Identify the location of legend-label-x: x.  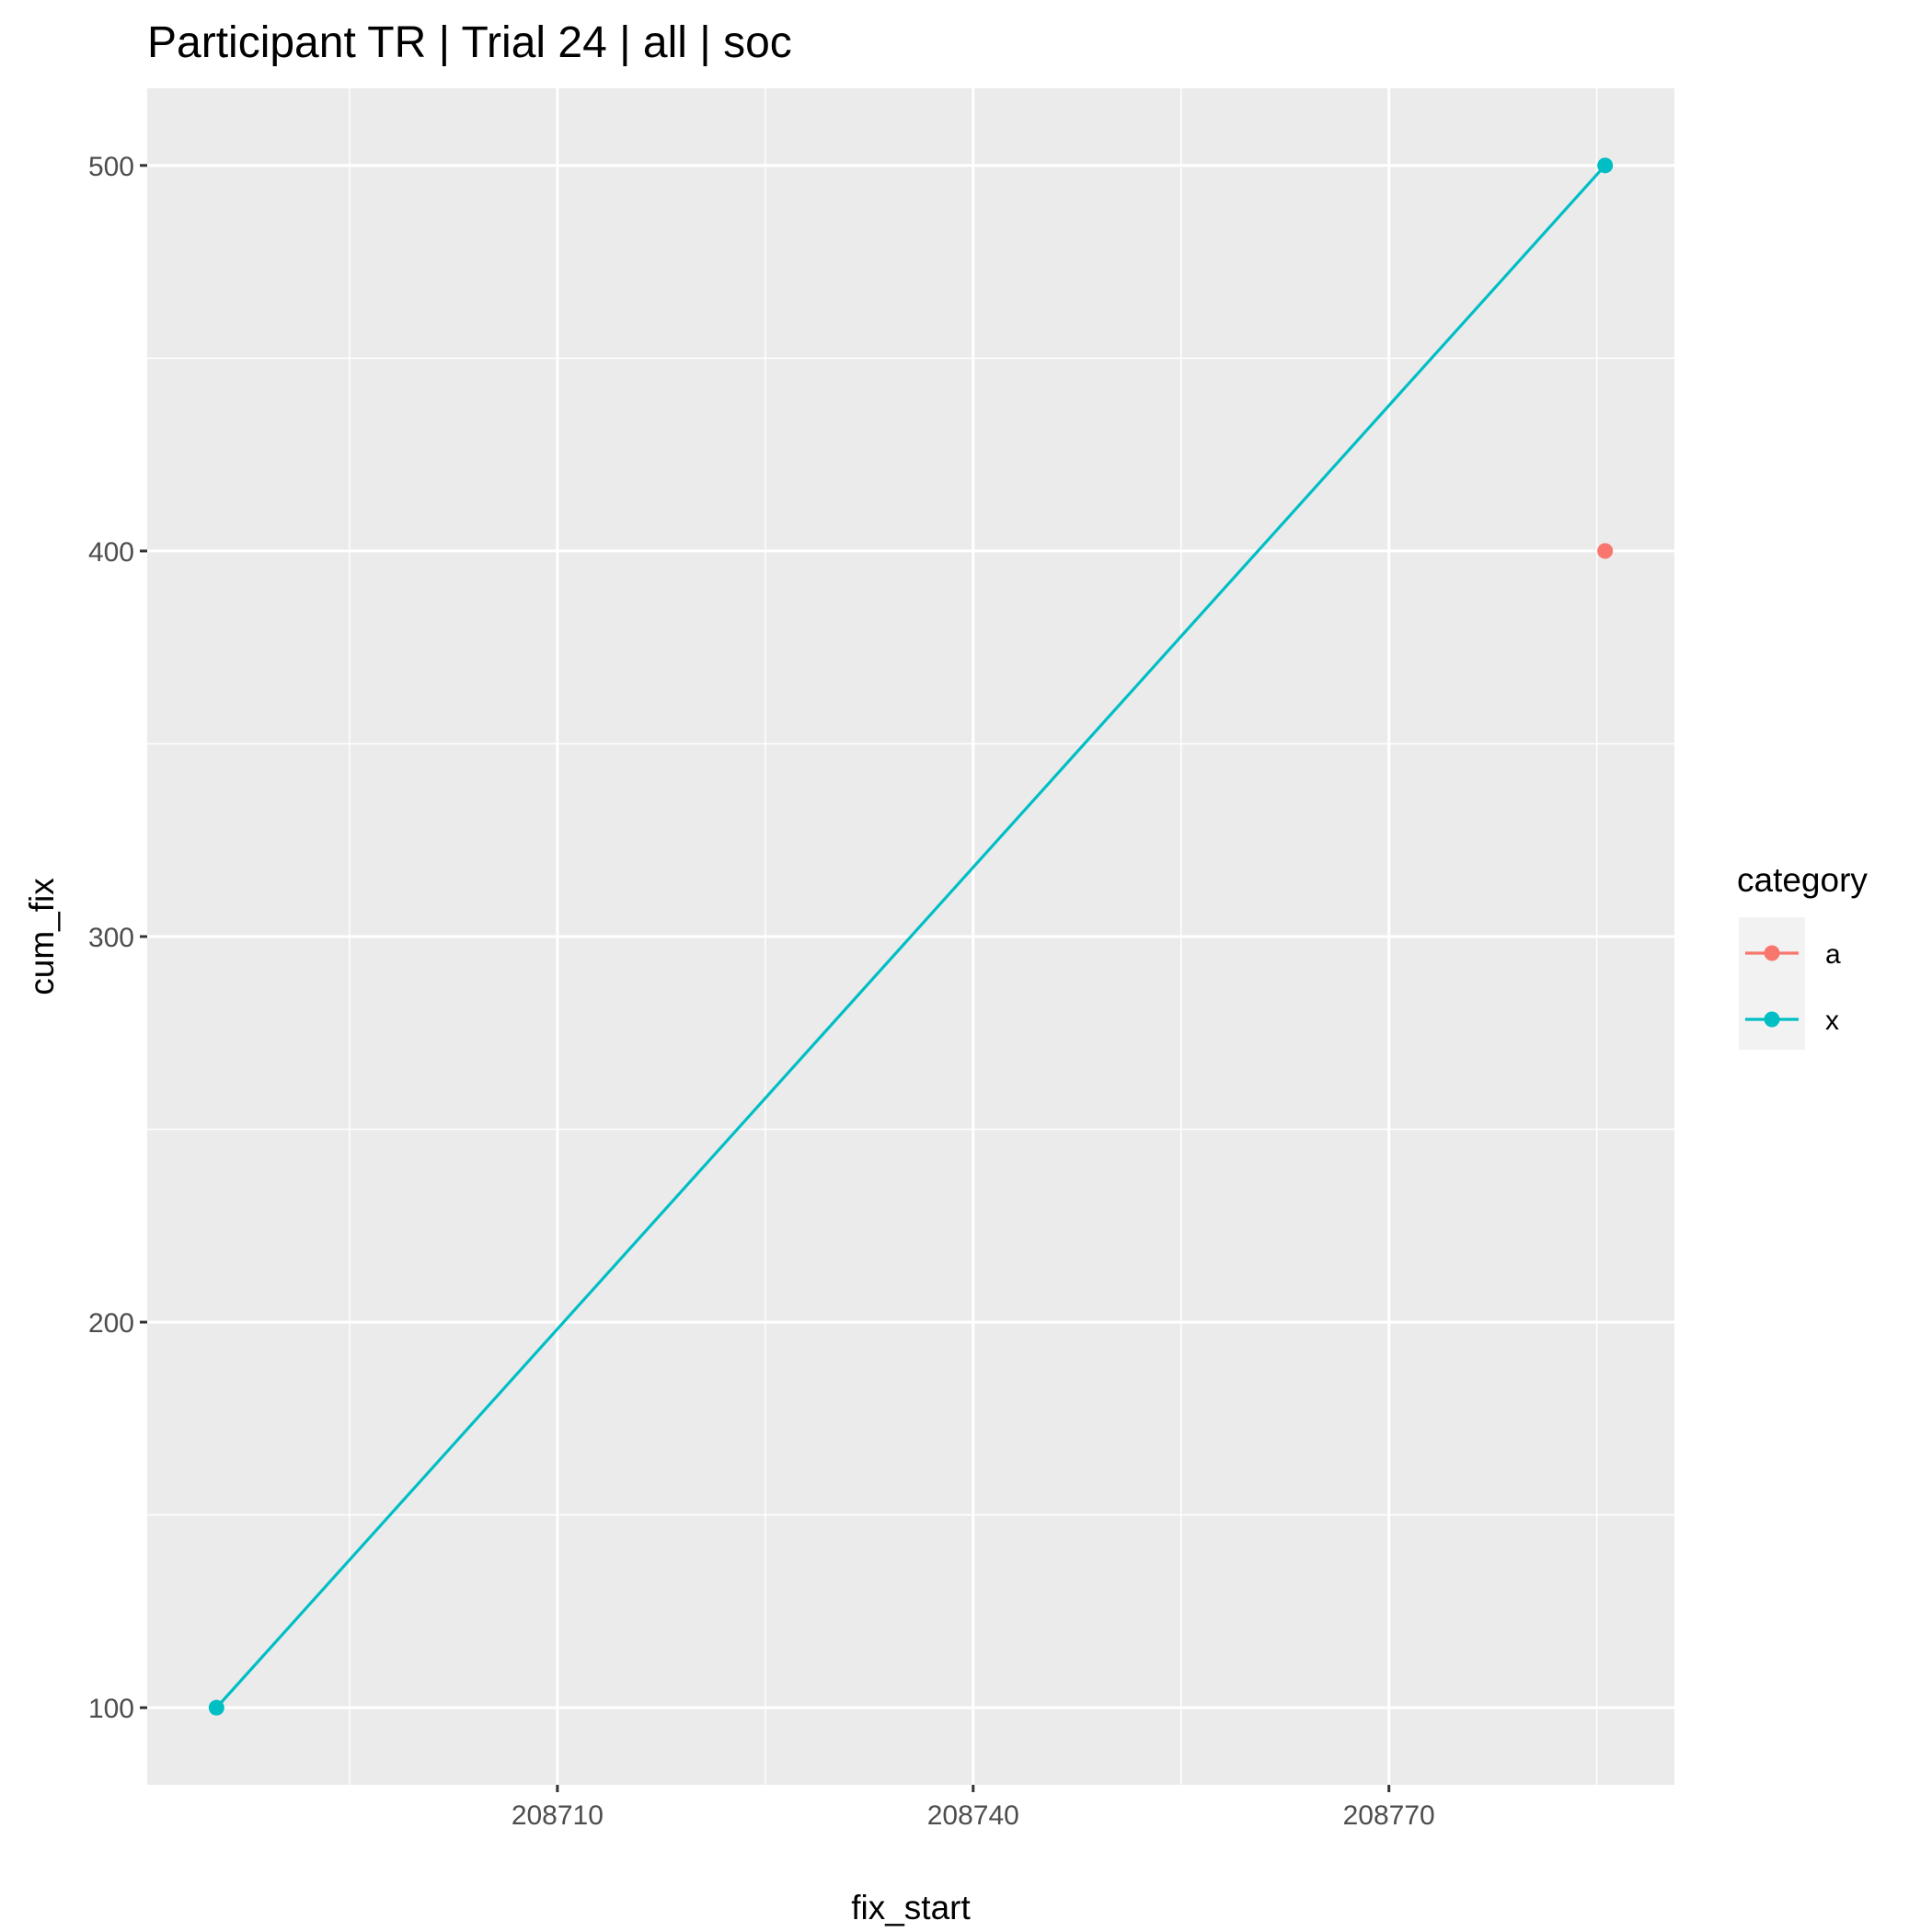
(1832, 1021).